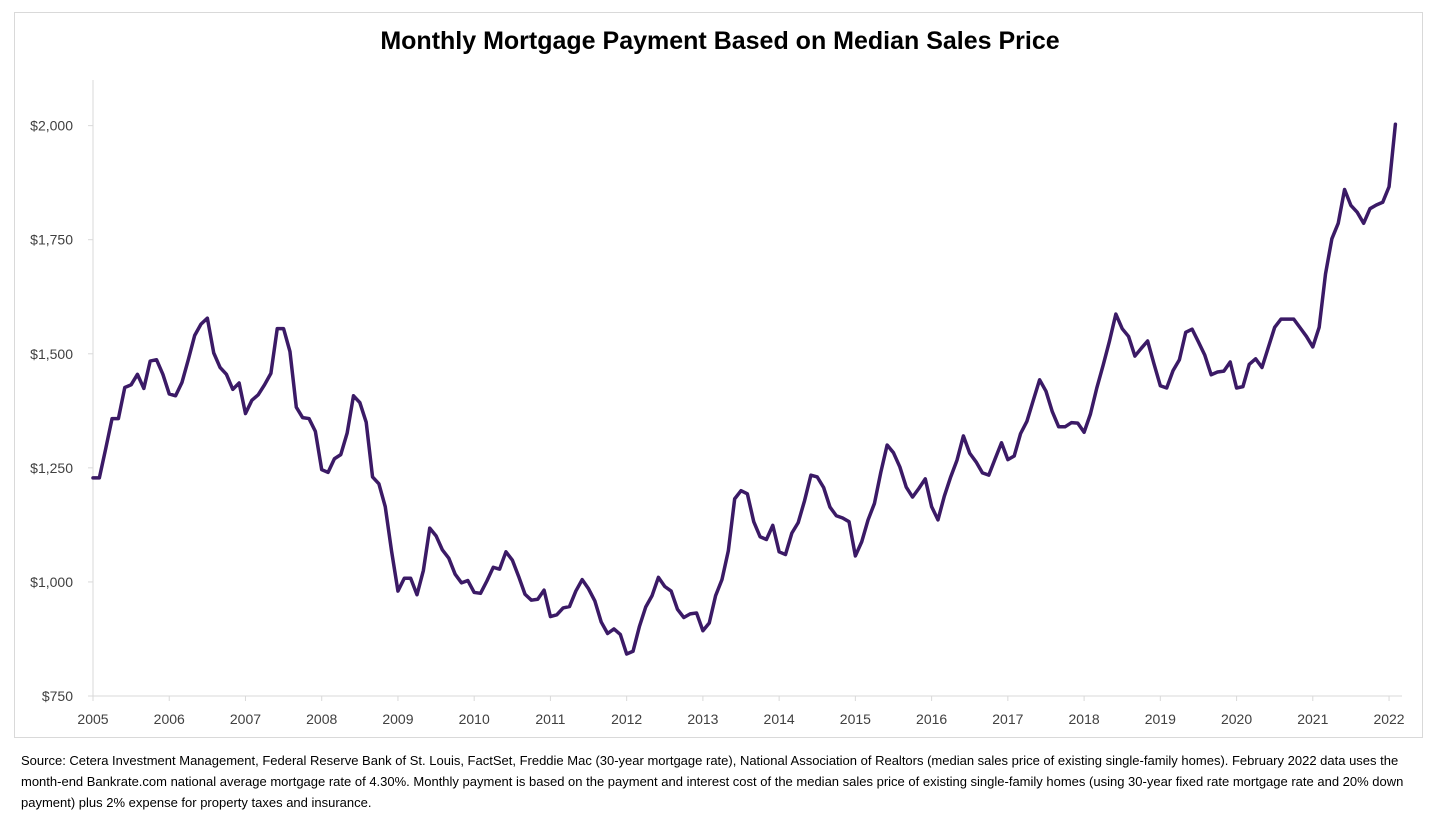  What do you see at coordinates (550, 719) in the screenshot?
I see `x-tick-label: 2011` at bounding box center [550, 719].